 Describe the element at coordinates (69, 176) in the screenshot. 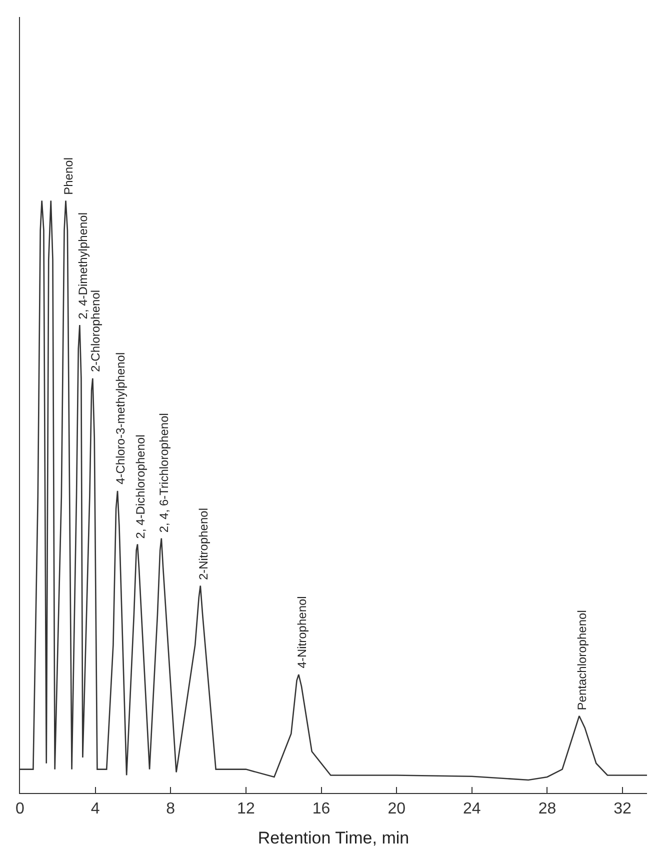

I see `annotation: Phenol` at that location.